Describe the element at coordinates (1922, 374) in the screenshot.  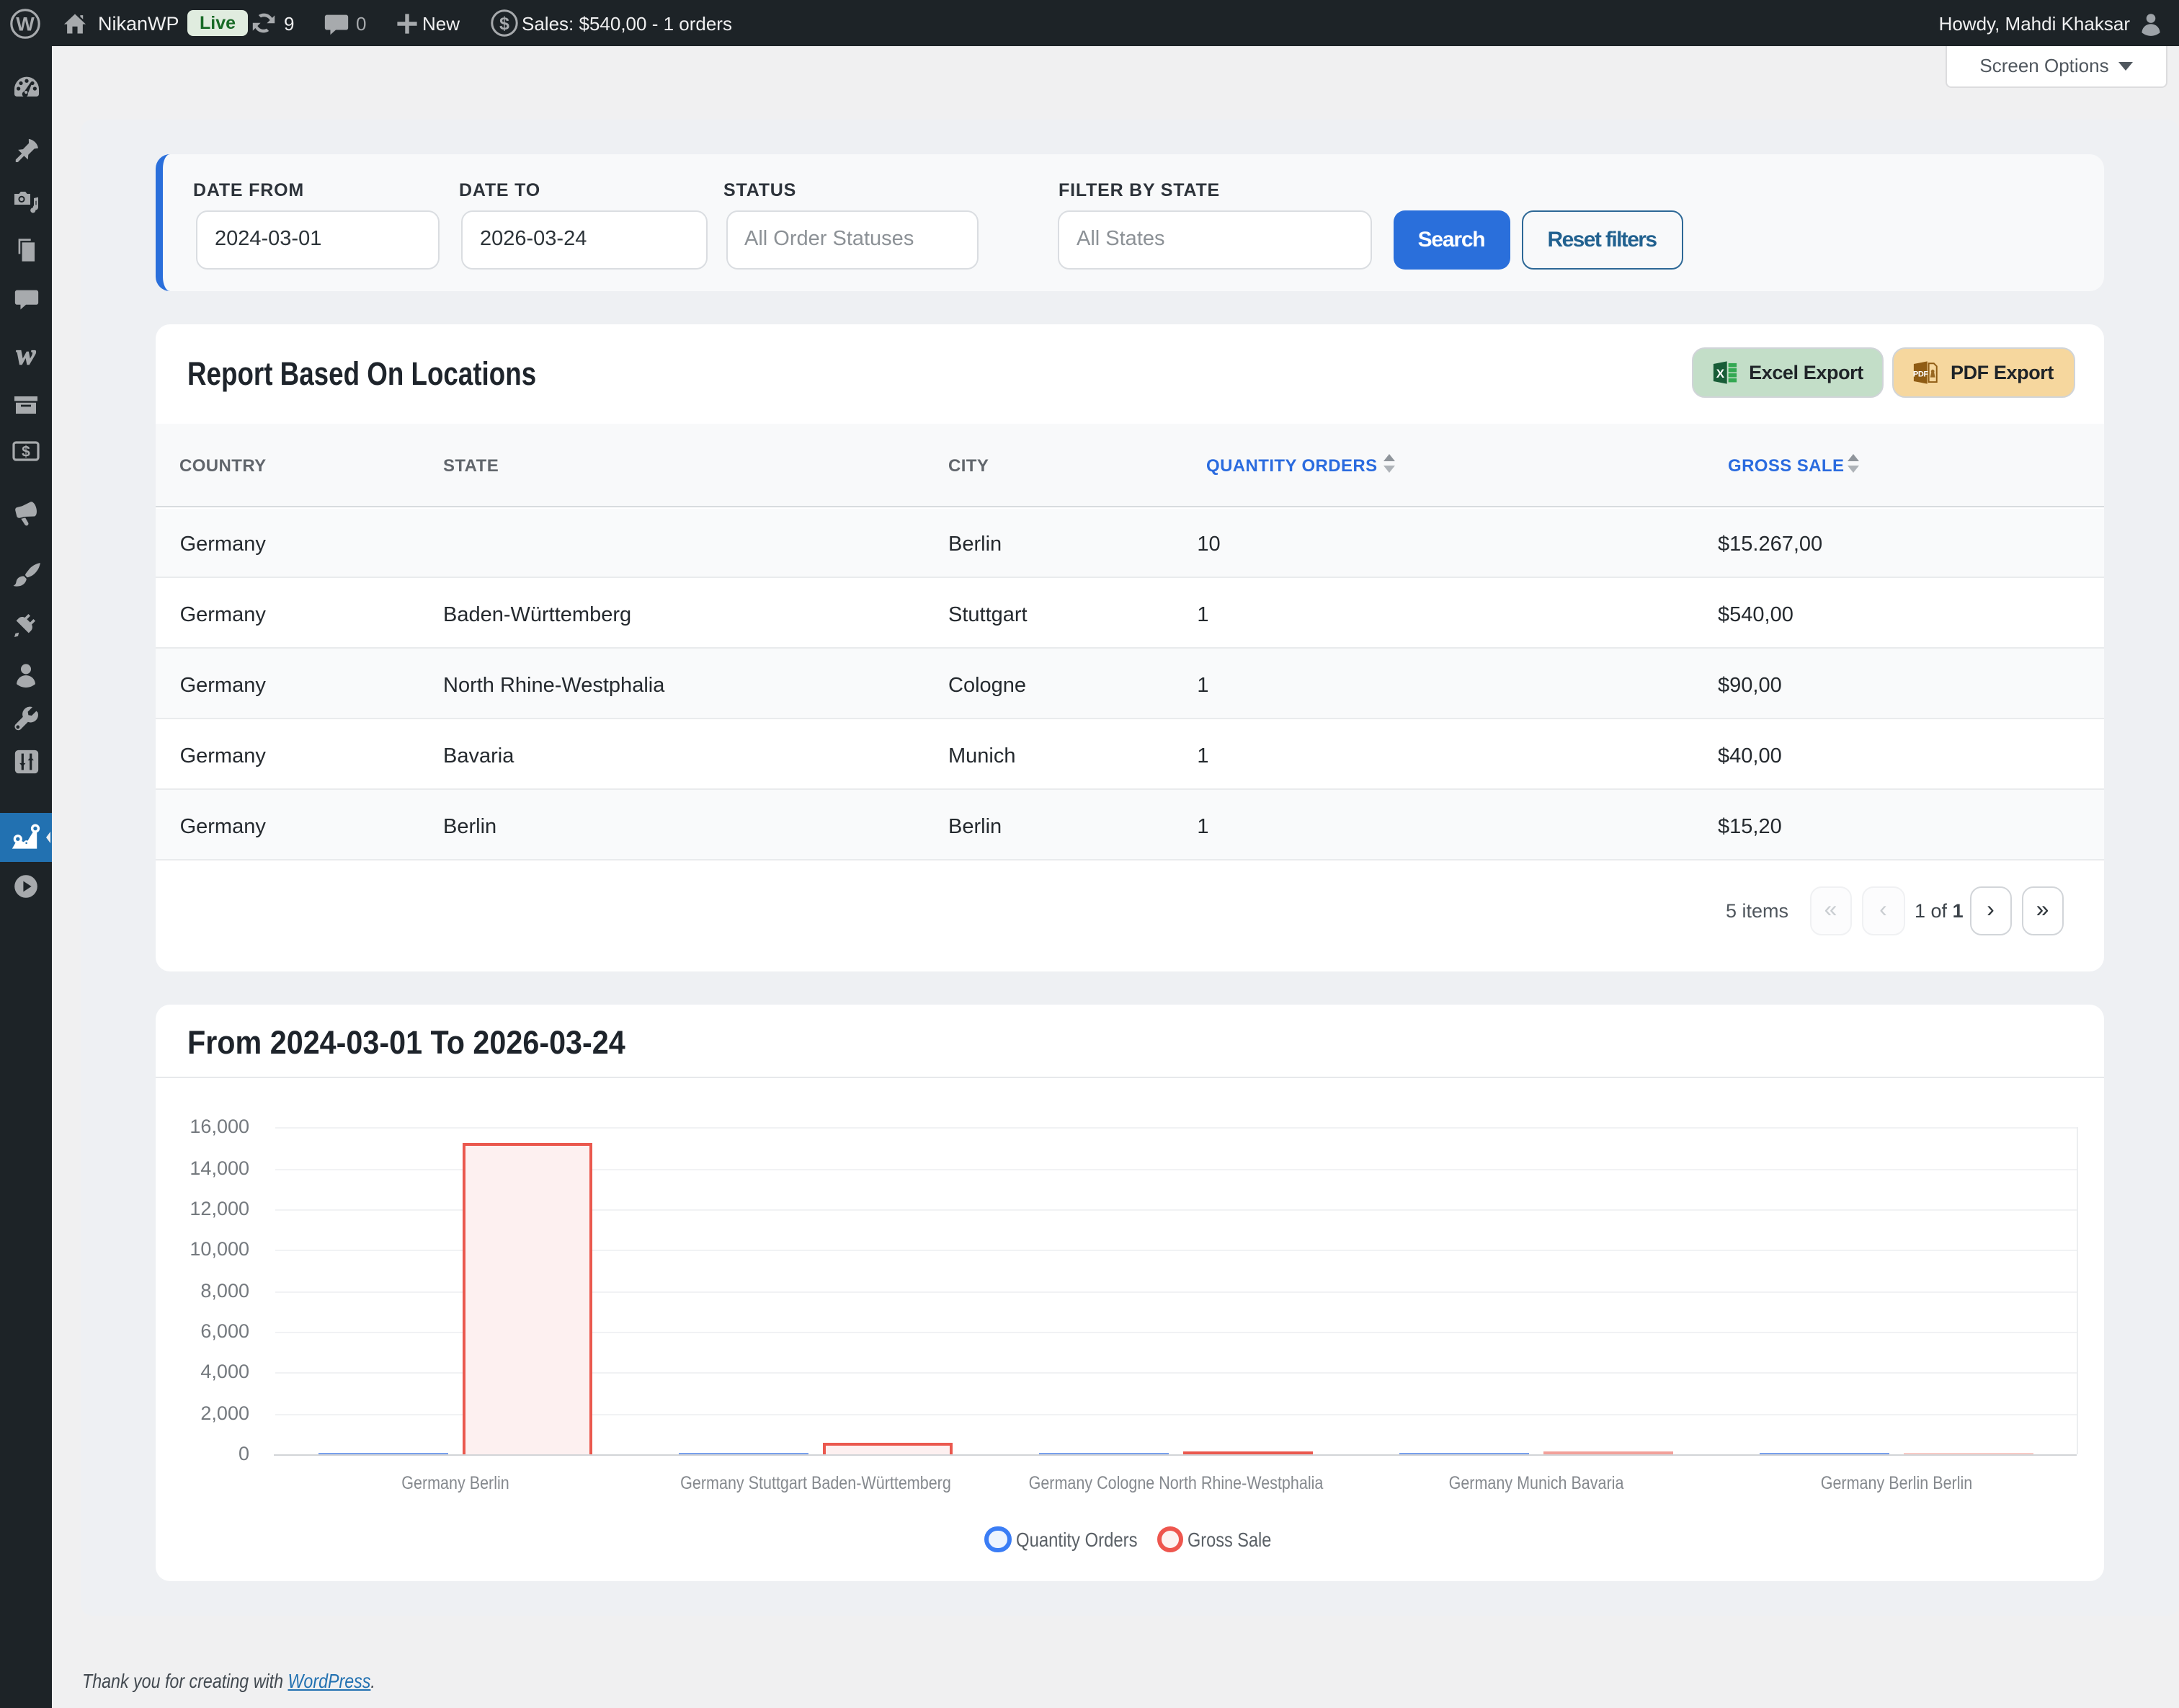
I see `svg-text: PDF` at that location.